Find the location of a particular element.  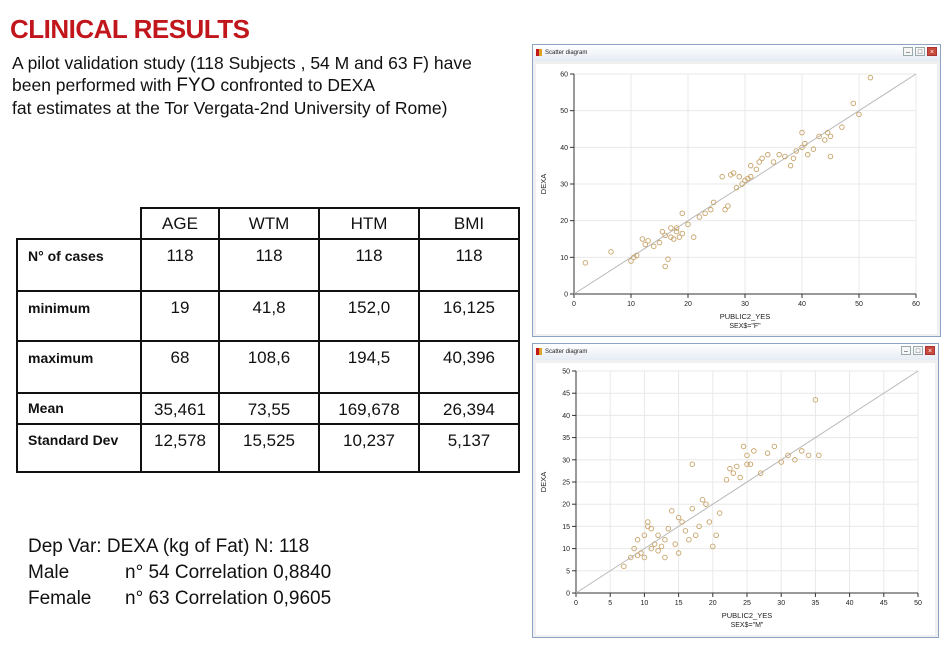

female-line: Female n° 63 Correlation 0,9605 is located at coordinates (179, 599).